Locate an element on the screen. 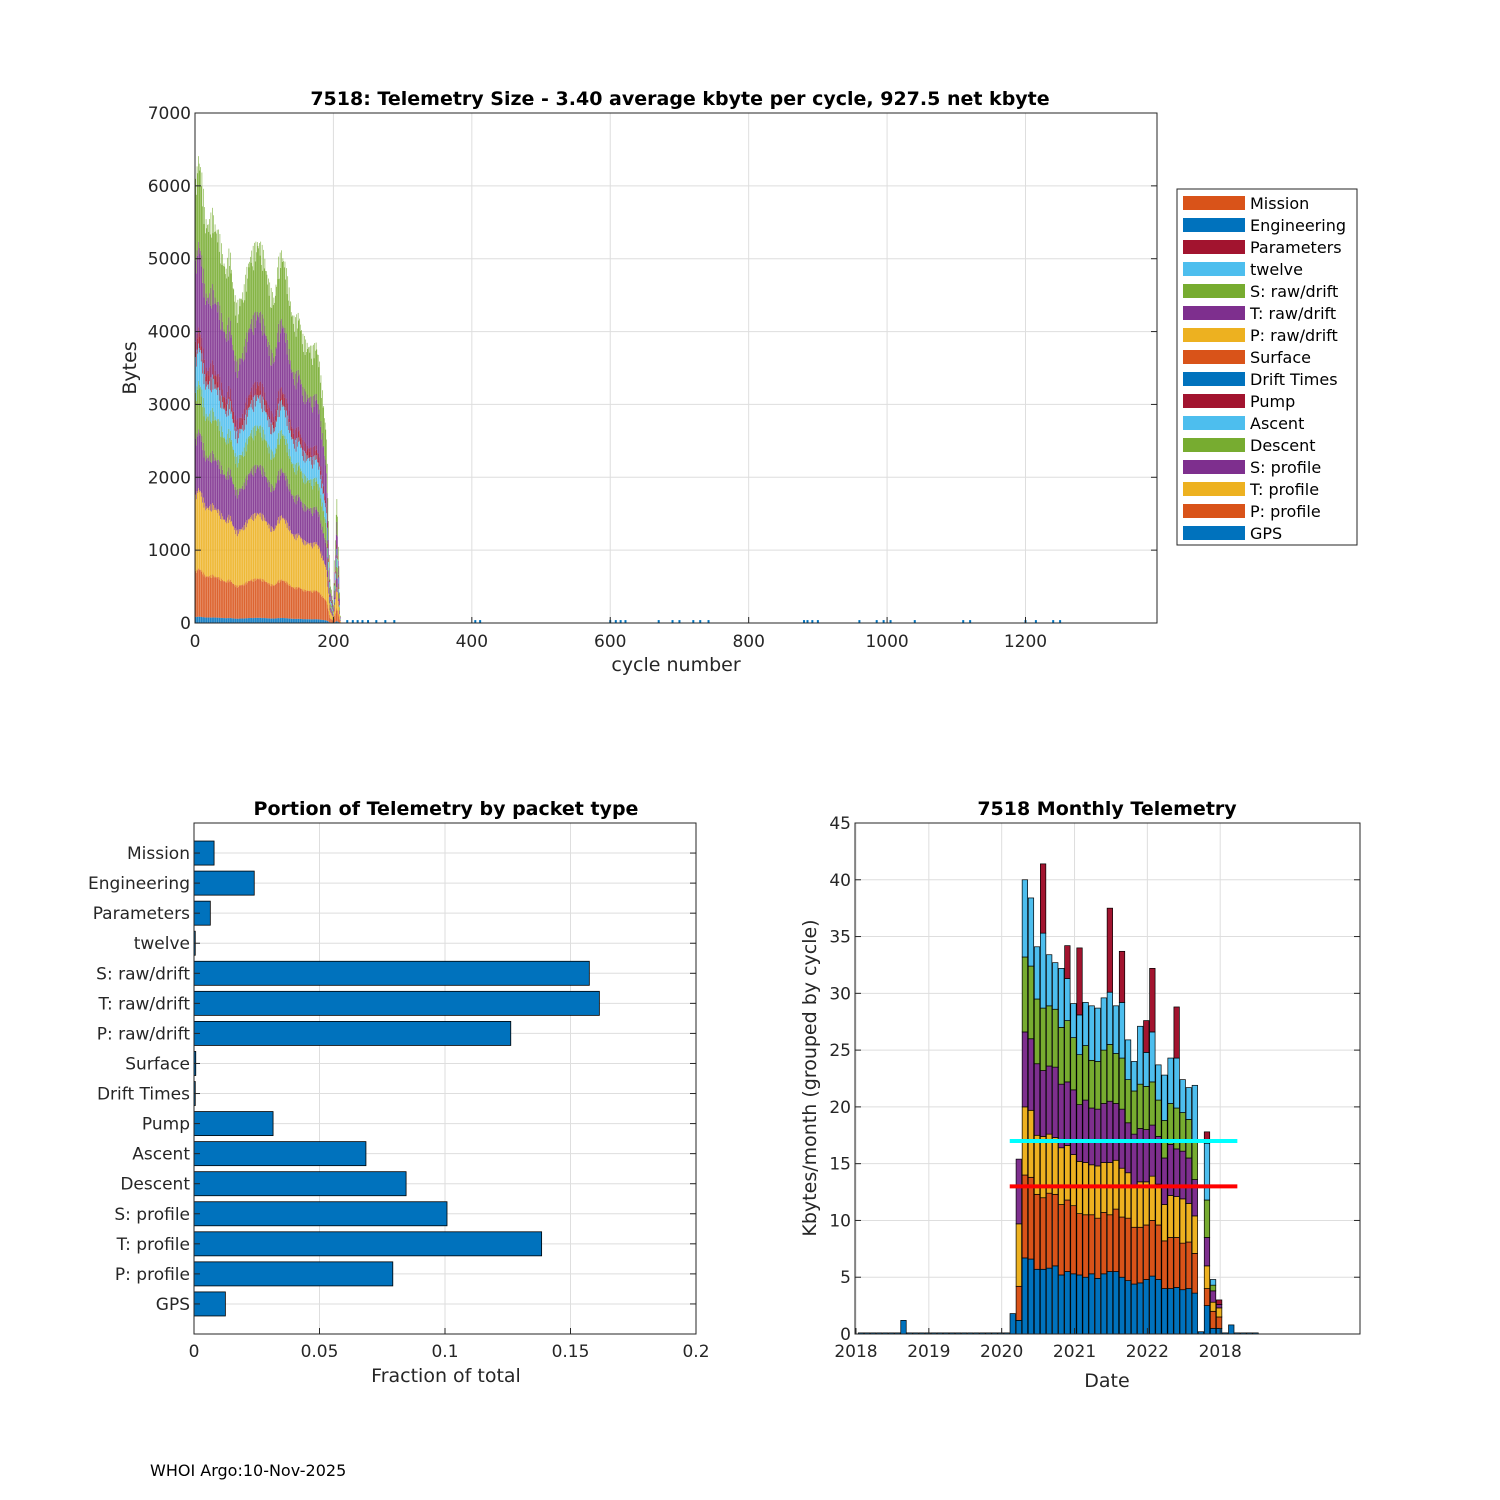 This screenshot has width=1500, height=1500. legend-label: S: profile is located at coordinates (1285, 467).